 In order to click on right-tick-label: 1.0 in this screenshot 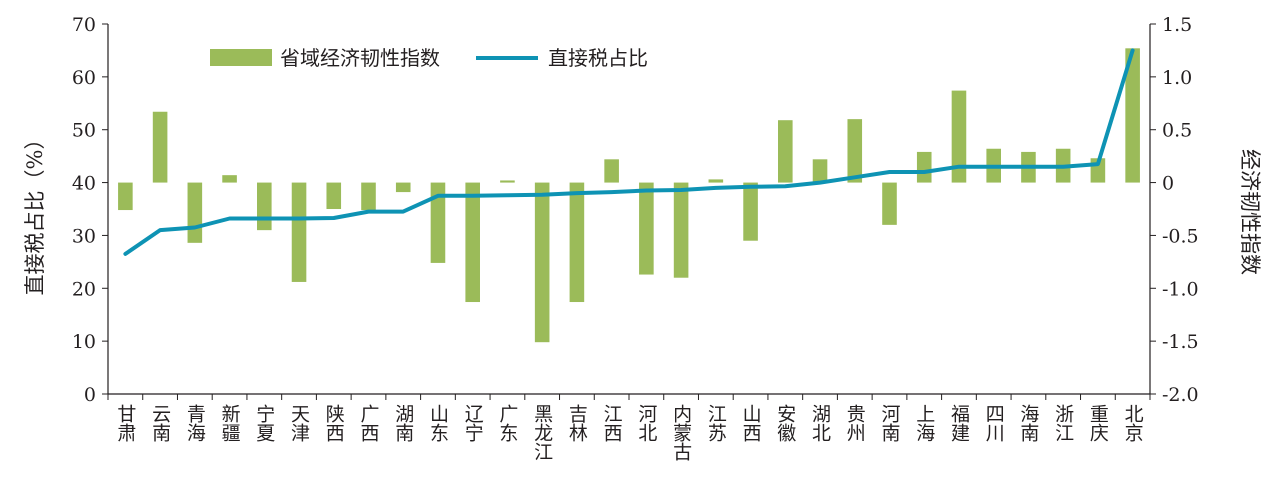, I will do `click(1177, 78)`.